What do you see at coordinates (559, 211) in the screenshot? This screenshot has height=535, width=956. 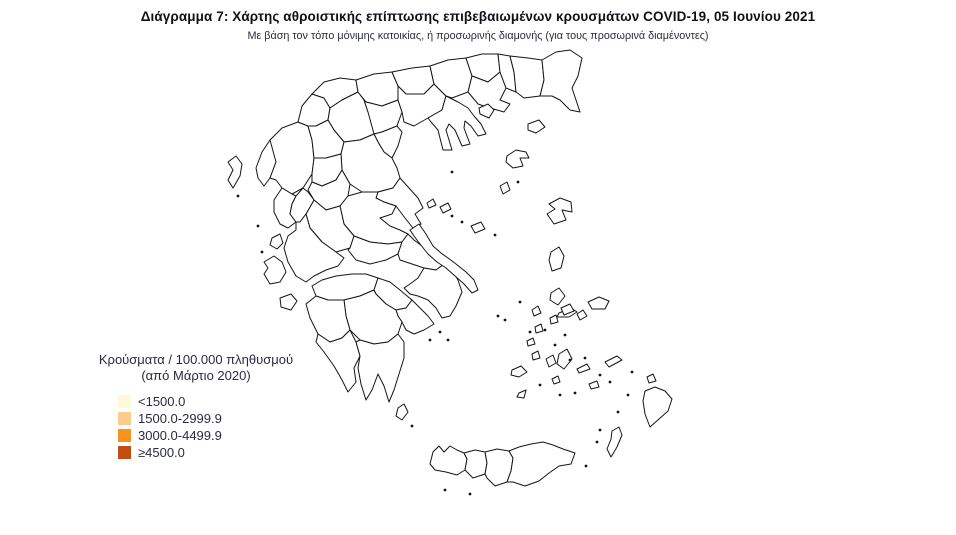 I see `region-lesbos` at bounding box center [559, 211].